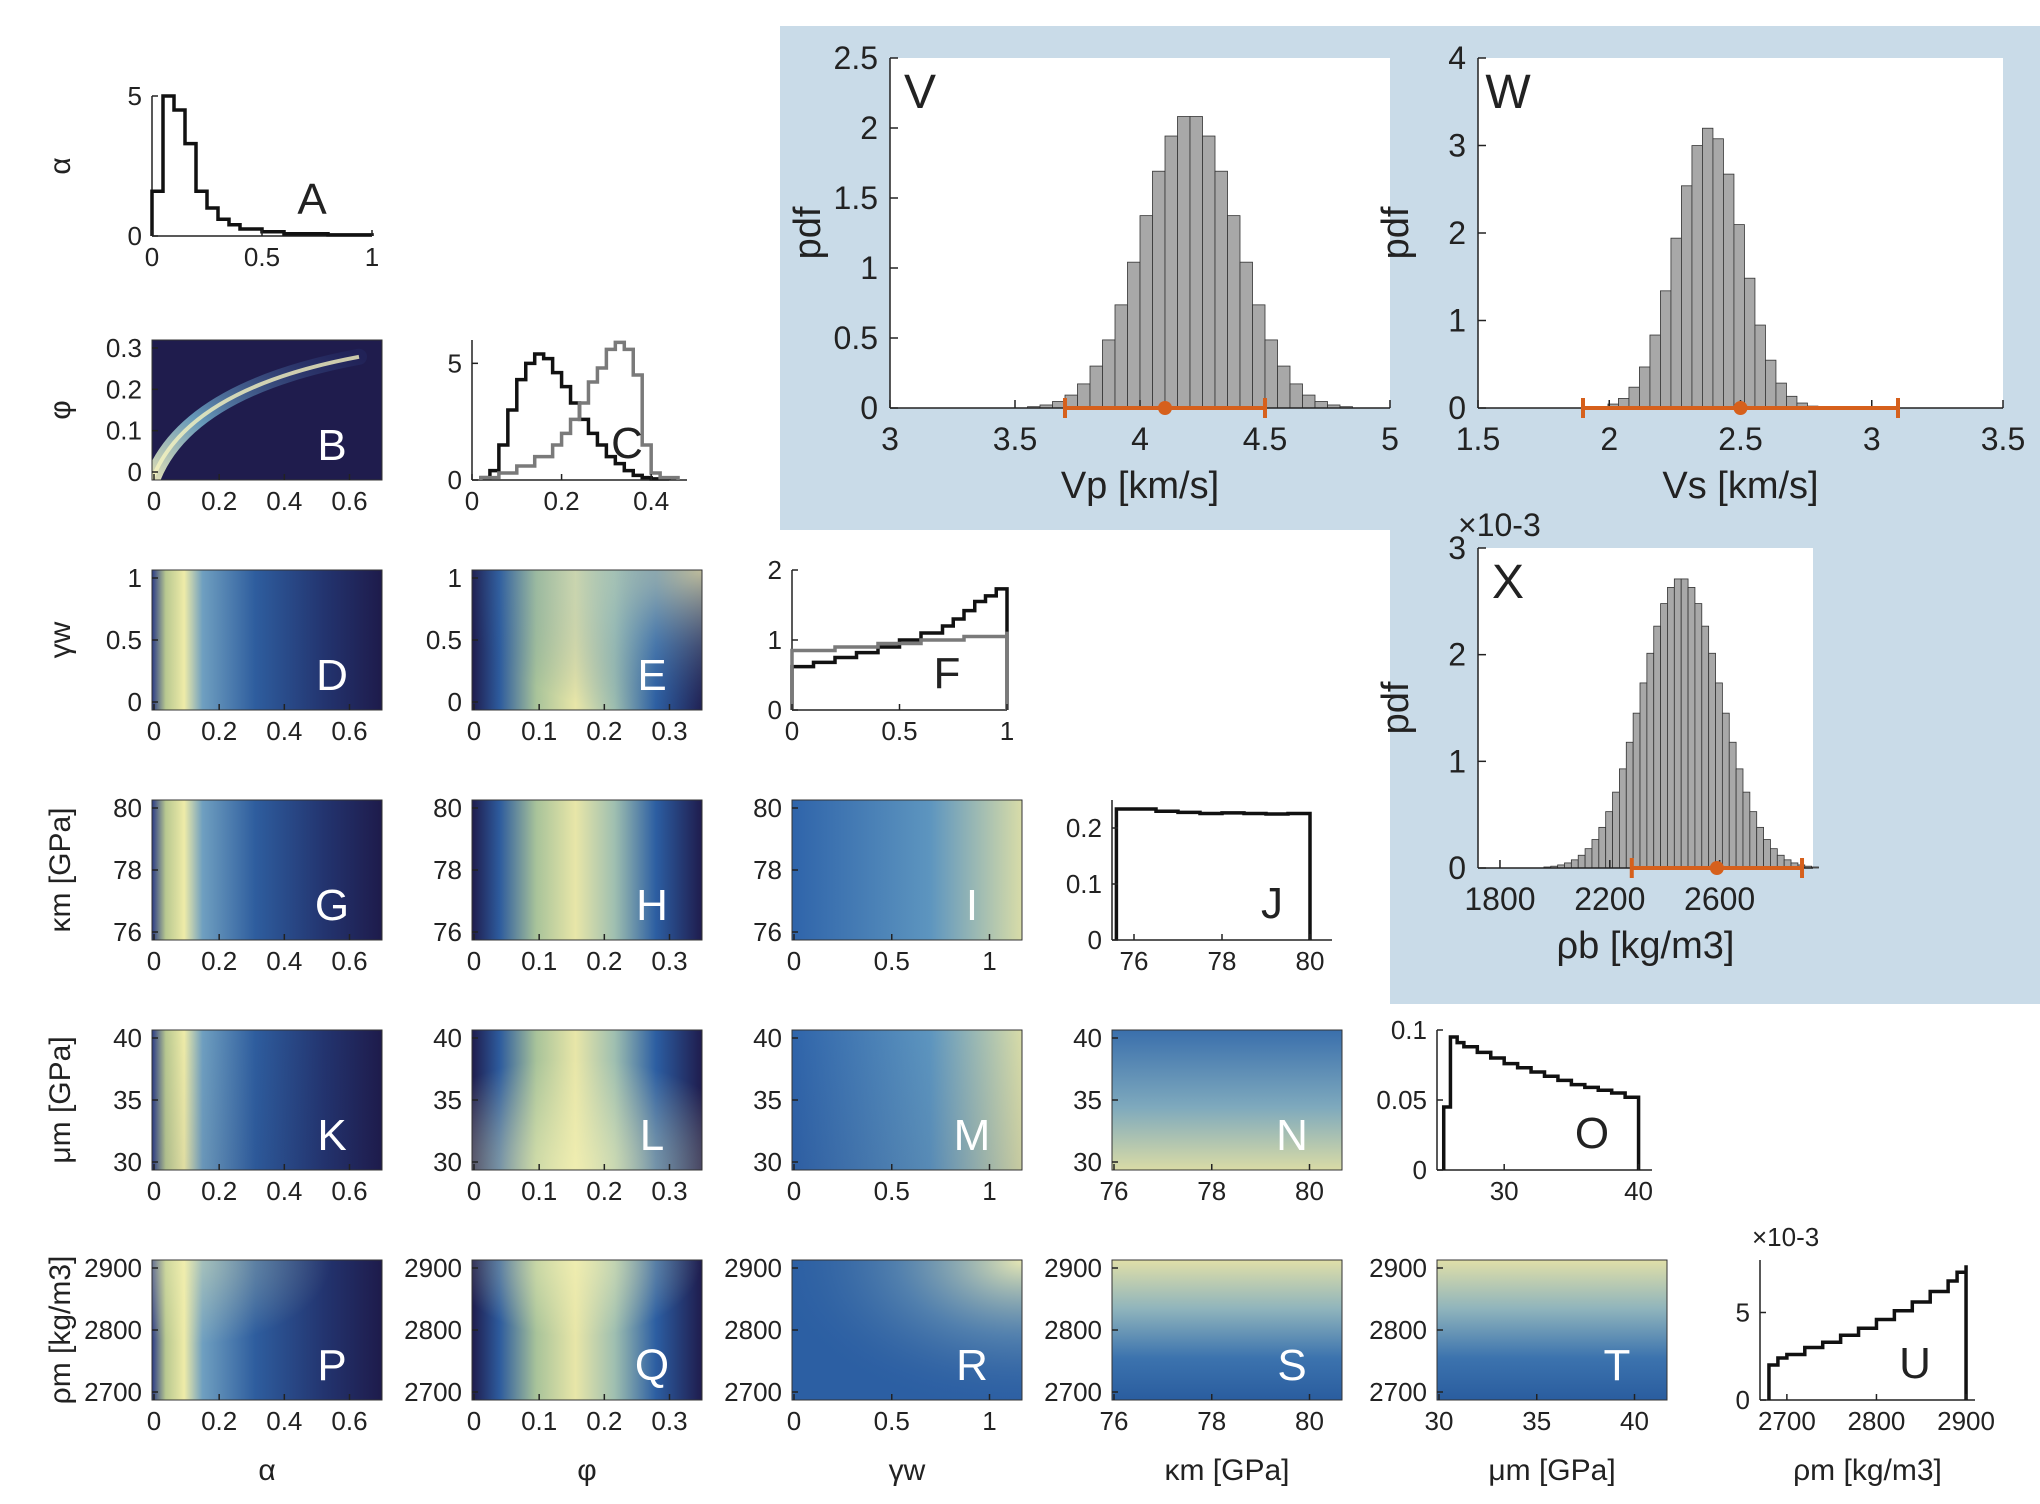 The width and height of the screenshot is (2040, 1504). I want to click on heatmap-M, so click(907, 1100).